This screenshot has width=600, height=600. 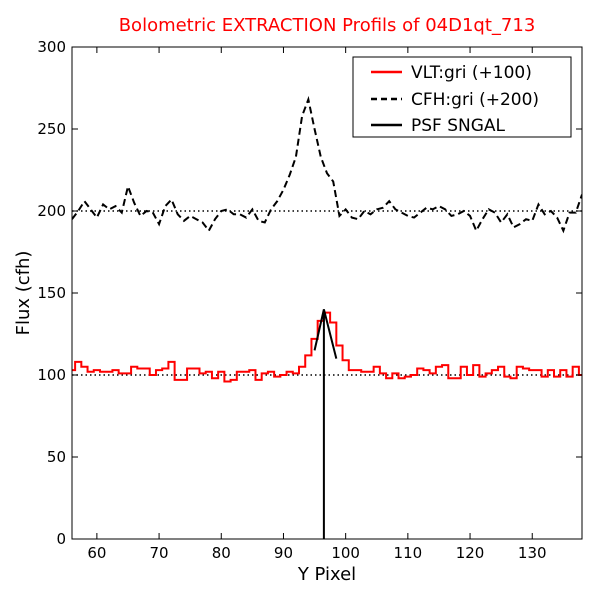 I want to click on x-tick-label: 90, so click(x=283, y=553).